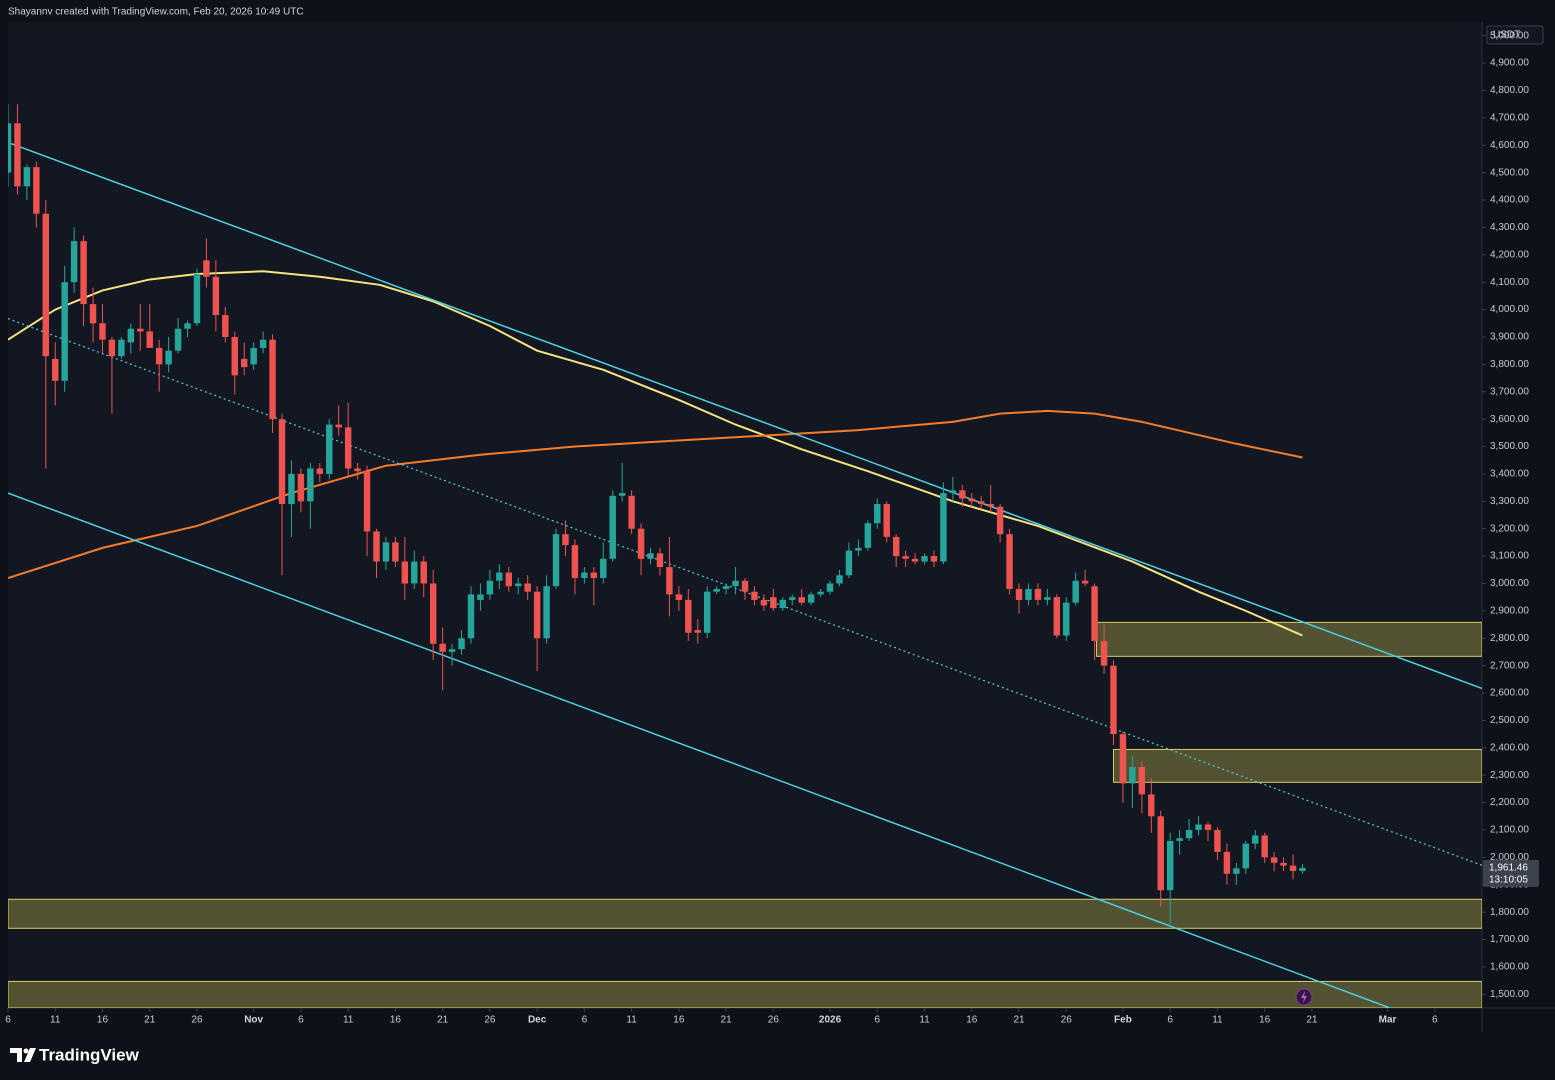 This screenshot has width=1555, height=1080. I want to click on brand: TradingView, so click(89, 1054).